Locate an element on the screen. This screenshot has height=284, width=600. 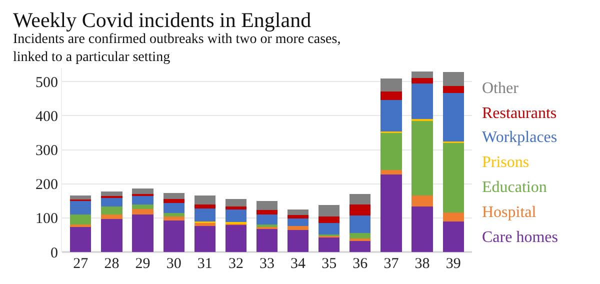
x-tick-label: 31 is located at coordinates (204, 264).